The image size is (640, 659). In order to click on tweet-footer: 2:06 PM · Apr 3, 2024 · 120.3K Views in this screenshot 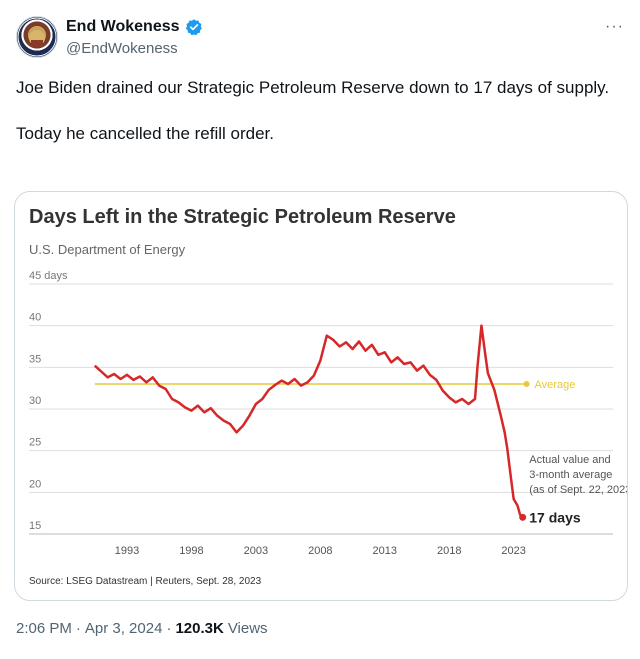, I will do `click(142, 628)`.